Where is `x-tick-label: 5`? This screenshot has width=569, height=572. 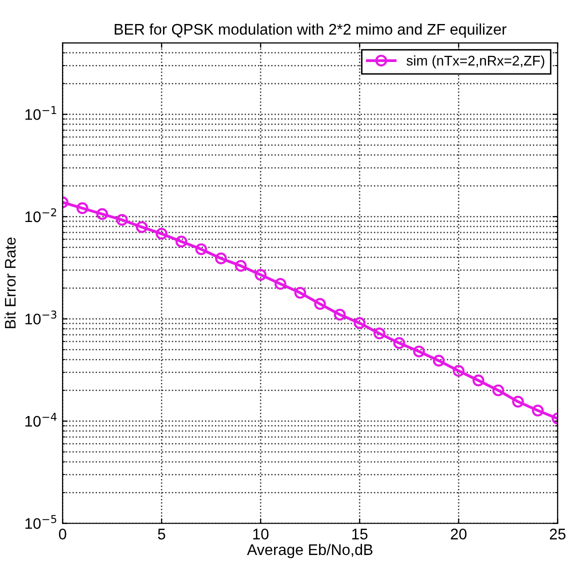 x-tick-label: 5 is located at coordinates (162, 534).